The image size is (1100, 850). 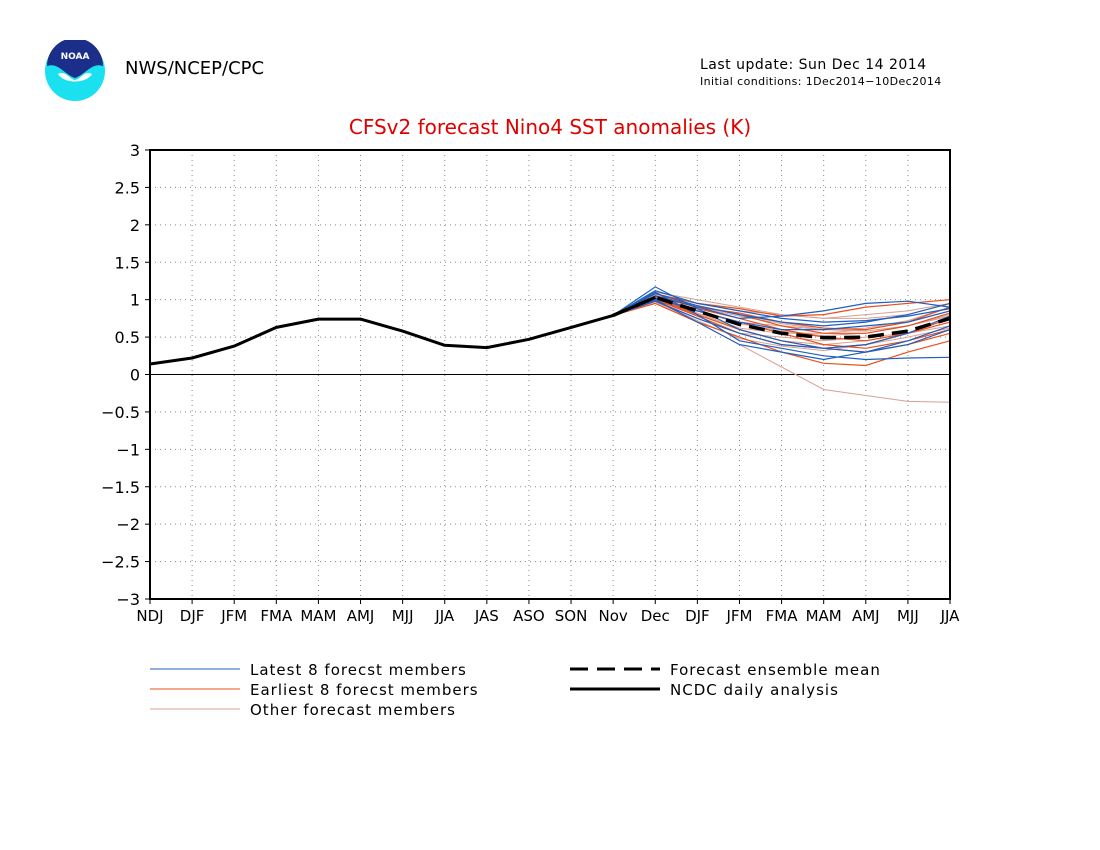 What do you see at coordinates (120, 562) in the screenshot?
I see `y-tick-label: −2.5` at bounding box center [120, 562].